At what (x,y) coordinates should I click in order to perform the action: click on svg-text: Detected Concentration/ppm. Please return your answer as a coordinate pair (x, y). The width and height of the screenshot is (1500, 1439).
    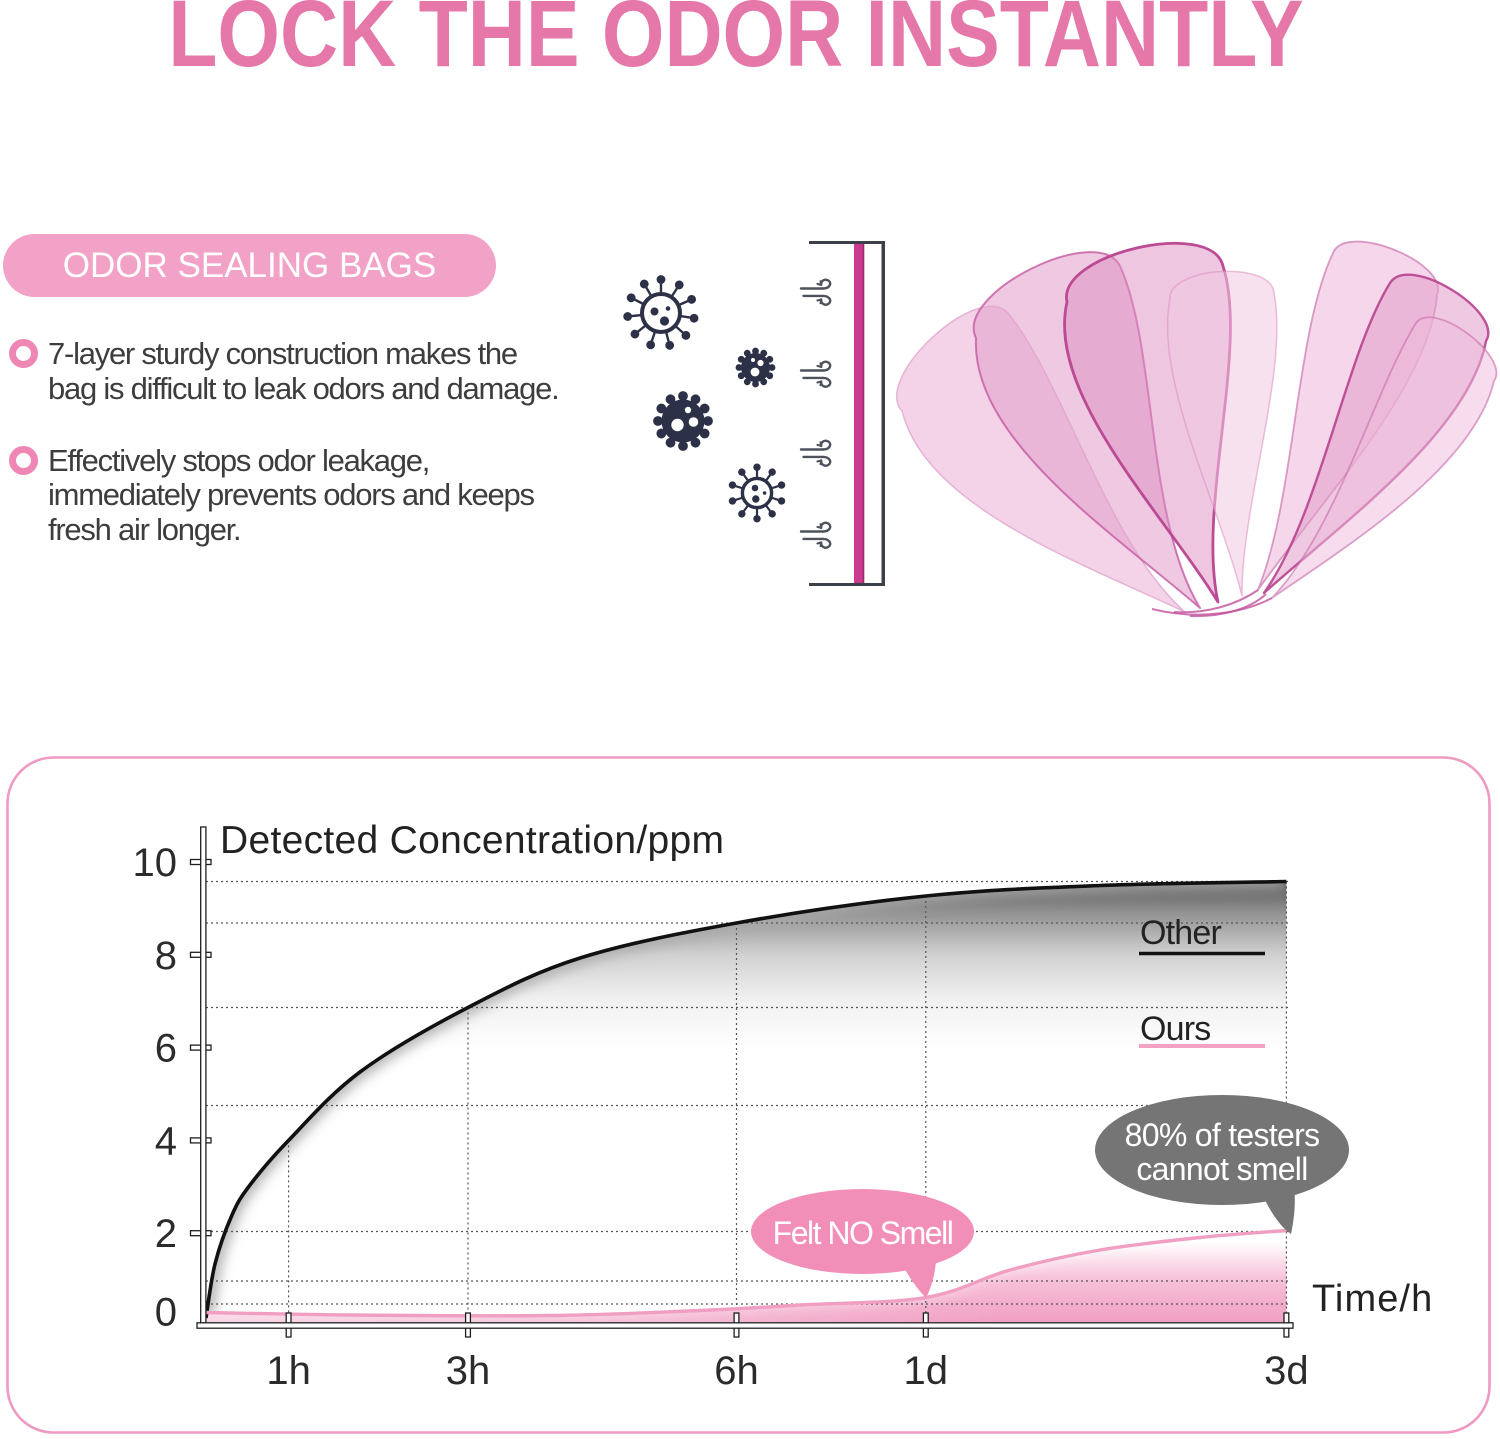
    Looking at the image, I should click on (472, 840).